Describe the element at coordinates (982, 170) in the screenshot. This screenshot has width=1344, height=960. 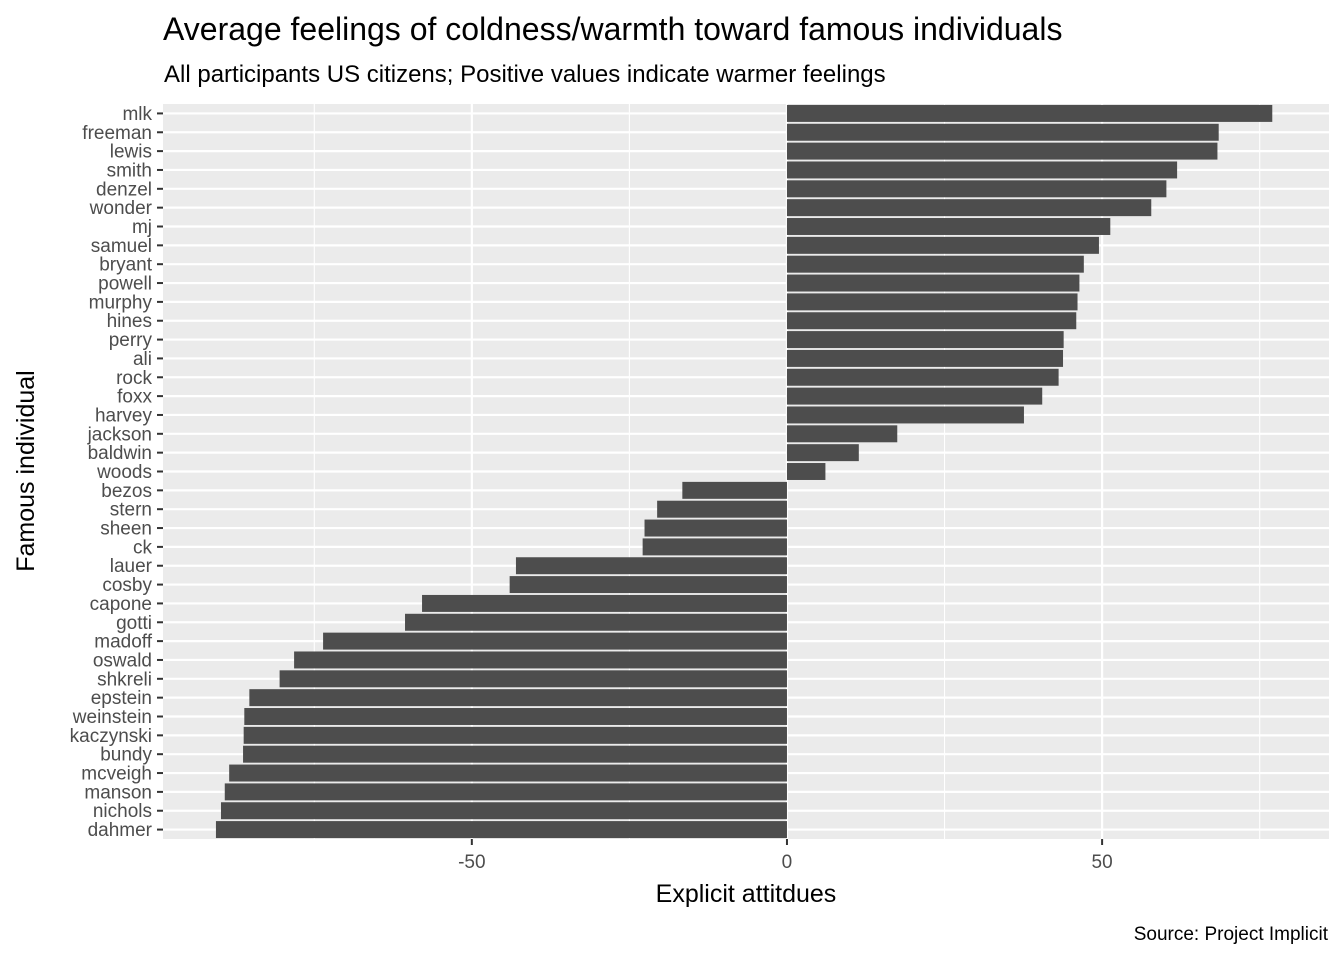
I see `bar-smith` at that location.